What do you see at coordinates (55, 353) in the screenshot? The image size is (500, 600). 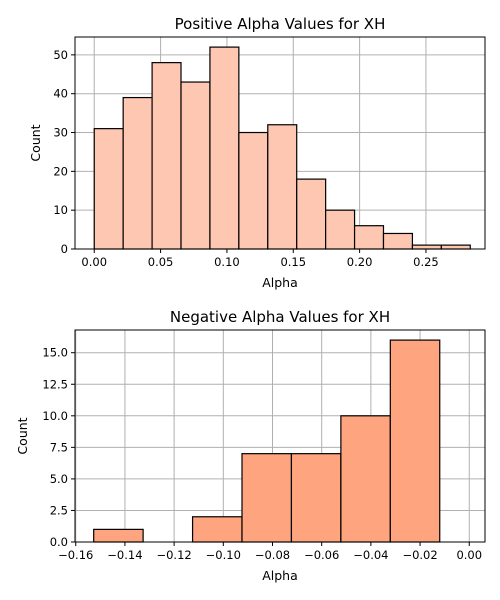 I see `y-tick-label: 15.0` at bounding box center [55, 353].